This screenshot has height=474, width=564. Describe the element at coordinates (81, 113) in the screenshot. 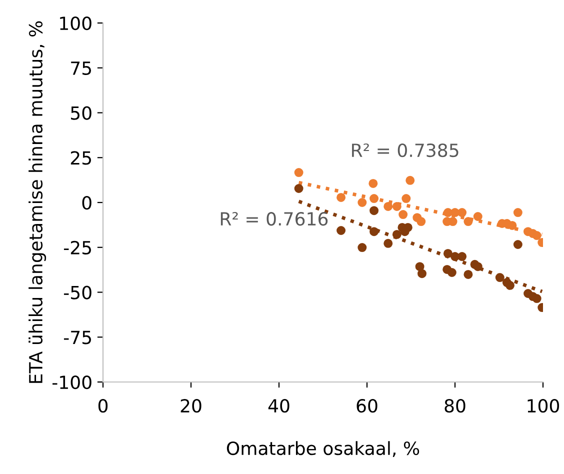

I see `y-tick-label: 50` at that location.